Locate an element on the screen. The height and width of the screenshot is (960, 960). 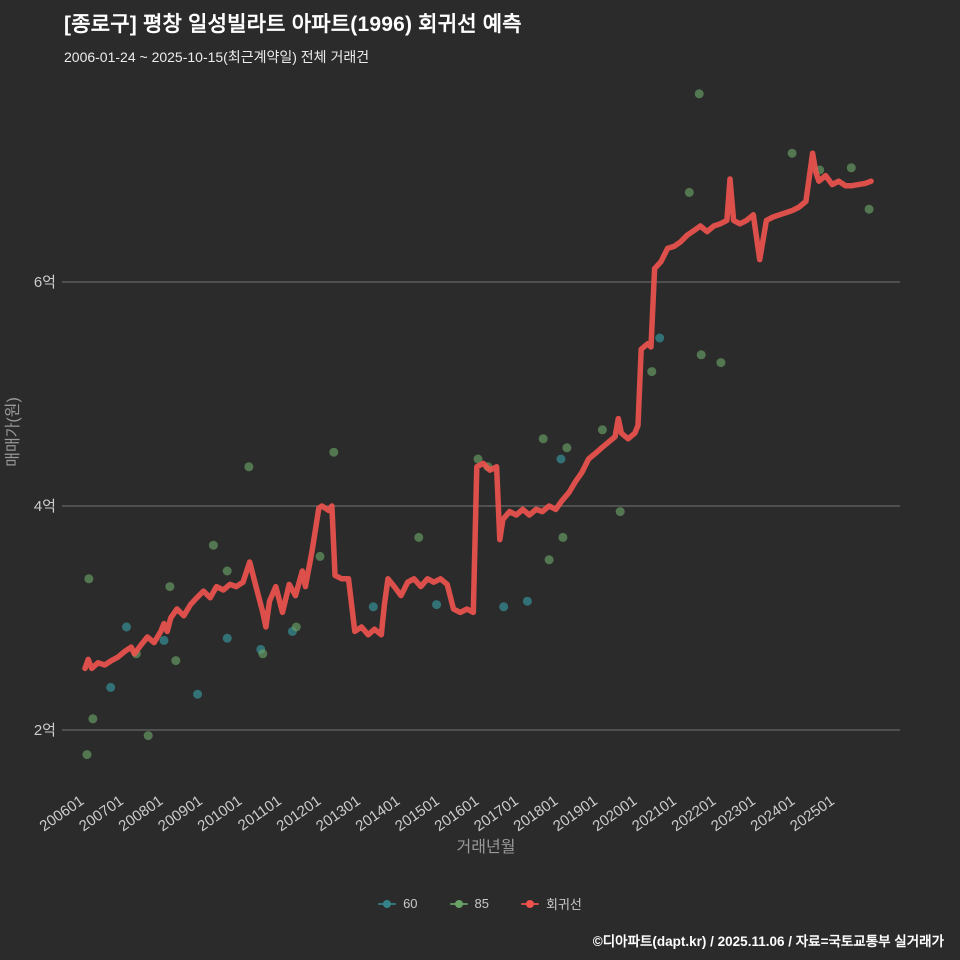
y-tick-label: 4억 is located at coordinates (45, 506).